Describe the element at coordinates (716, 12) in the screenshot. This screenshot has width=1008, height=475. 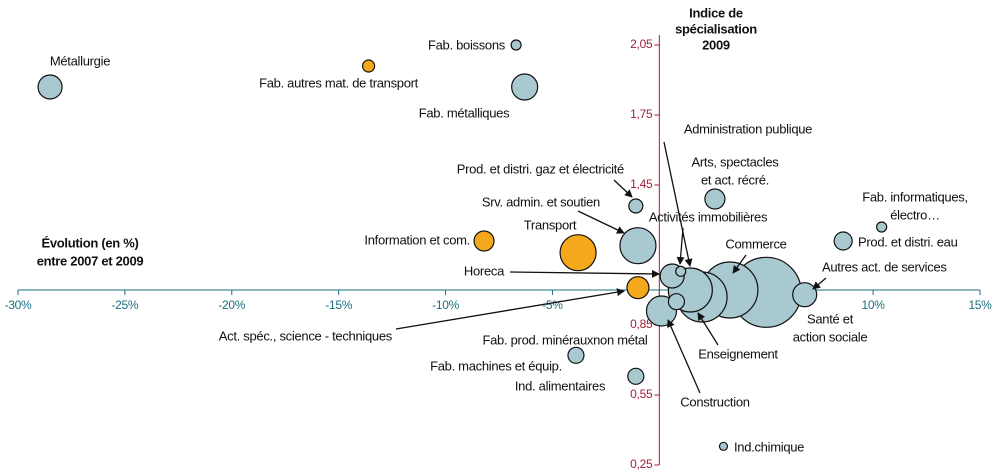
I see `y-axis-label: Indice de` at that location.